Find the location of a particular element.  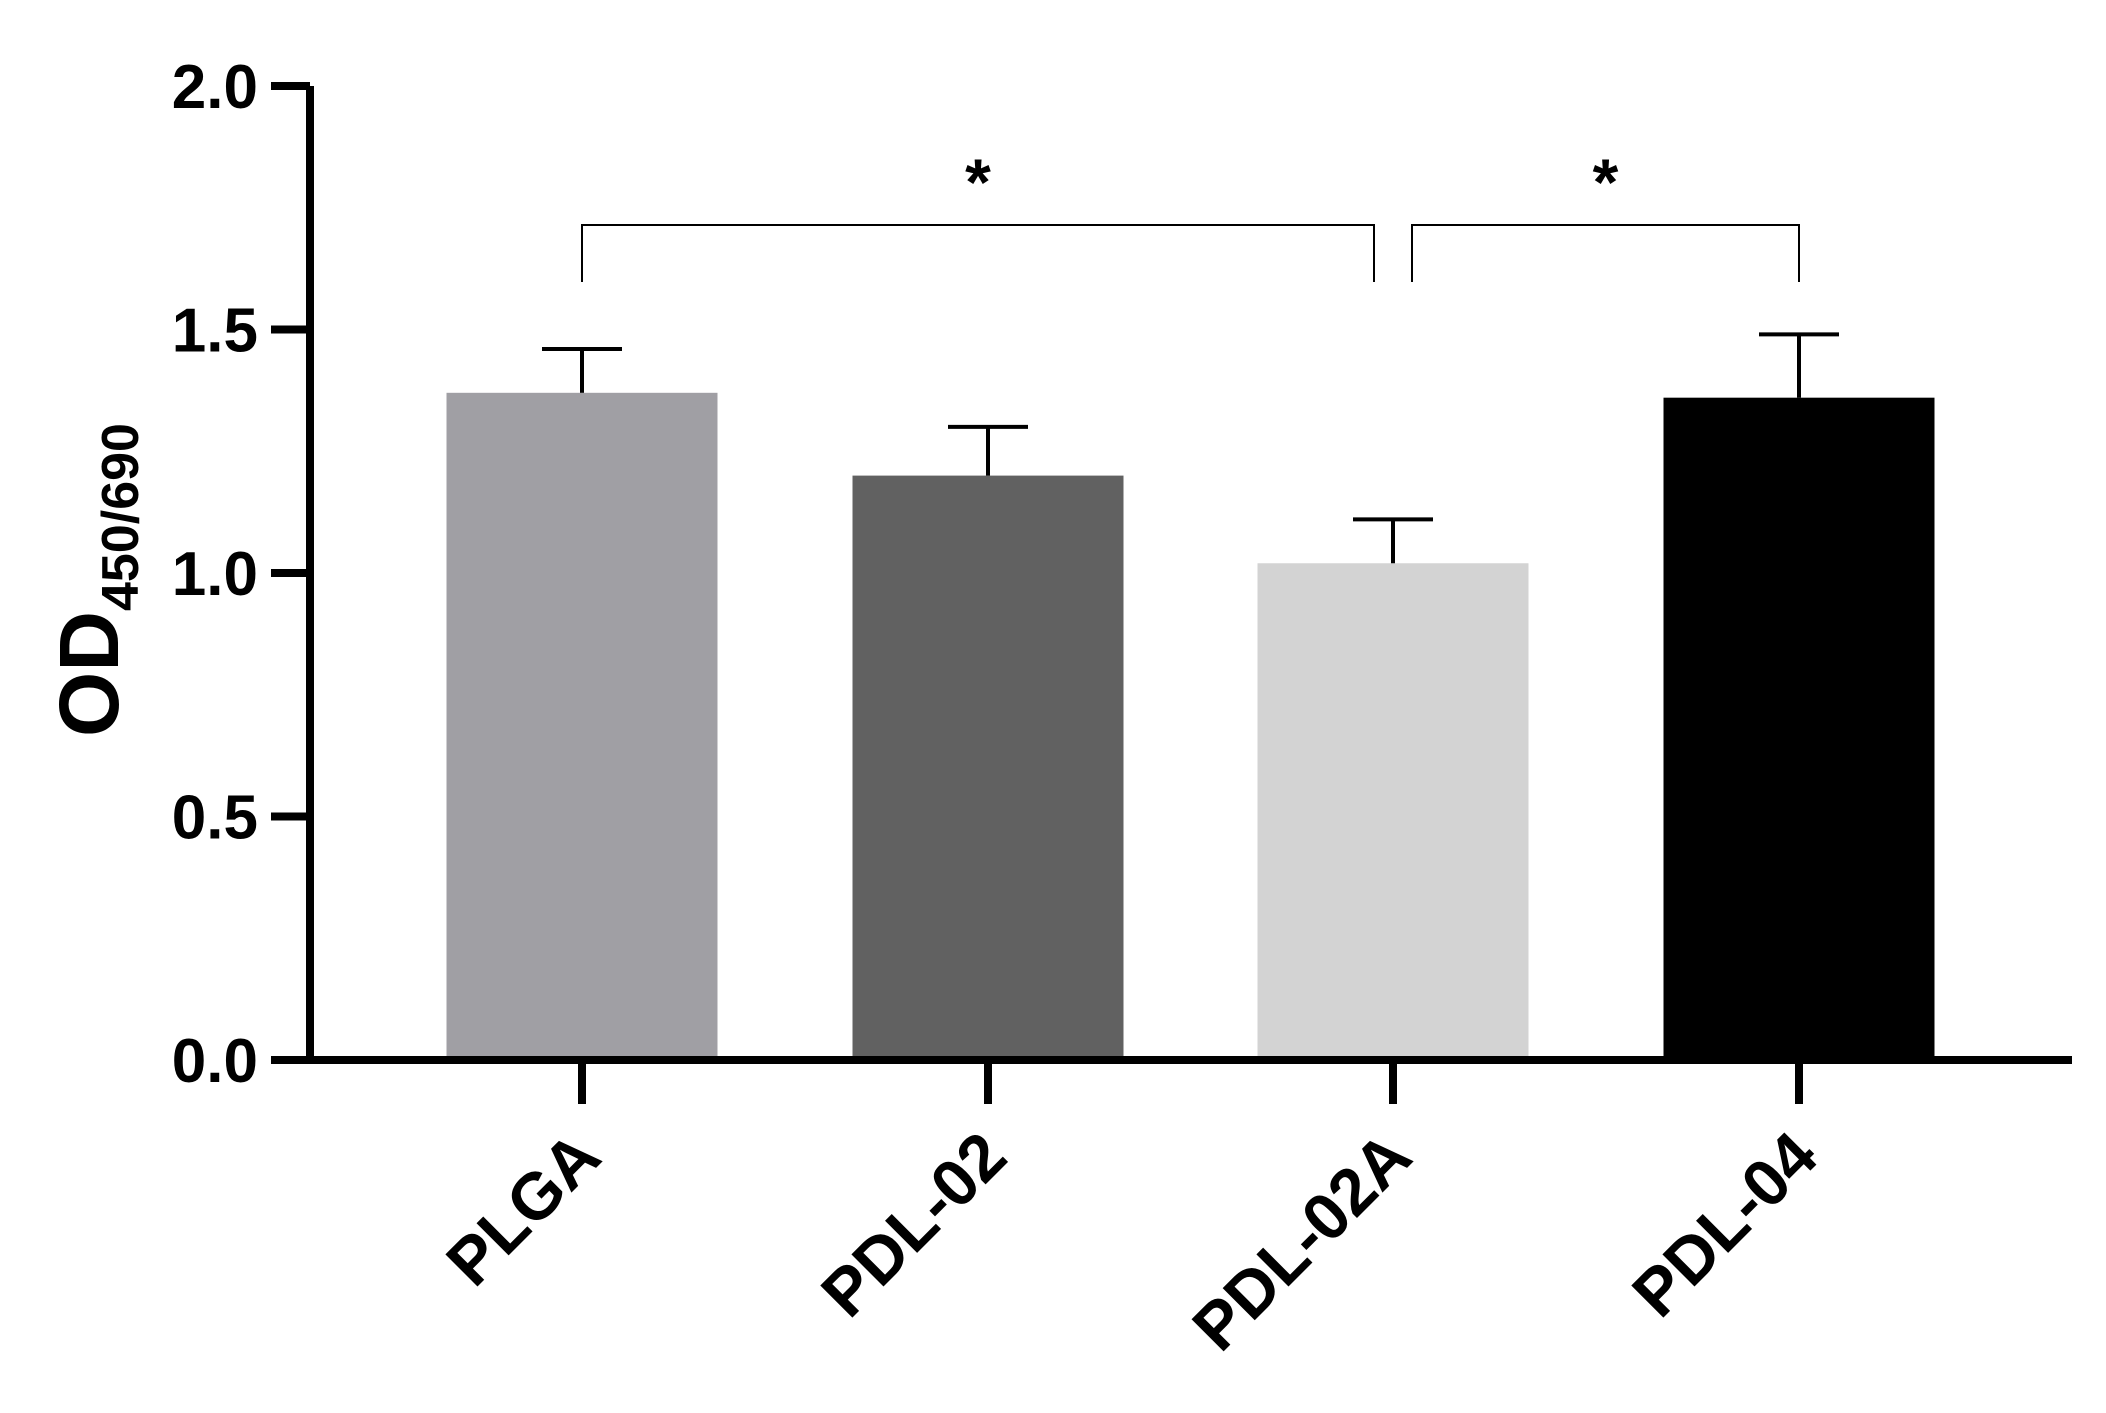

x-tick-label: PDL-02A is located at coordinates (1301, 1241).